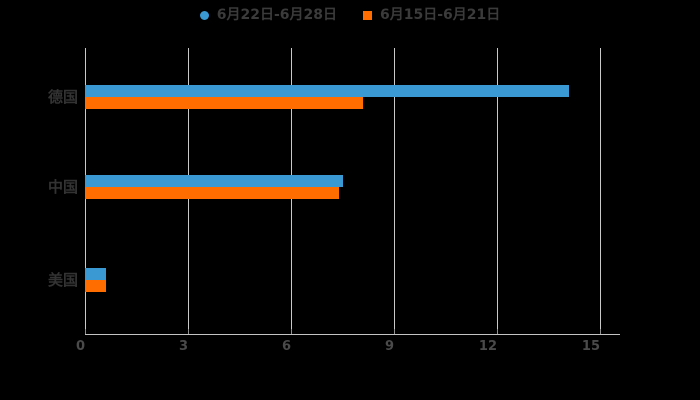 The image size is (700, 400). Describe the element at coordinates (389, 346) in the screenshot. I see `x-tick-label-9: 9` at that location.